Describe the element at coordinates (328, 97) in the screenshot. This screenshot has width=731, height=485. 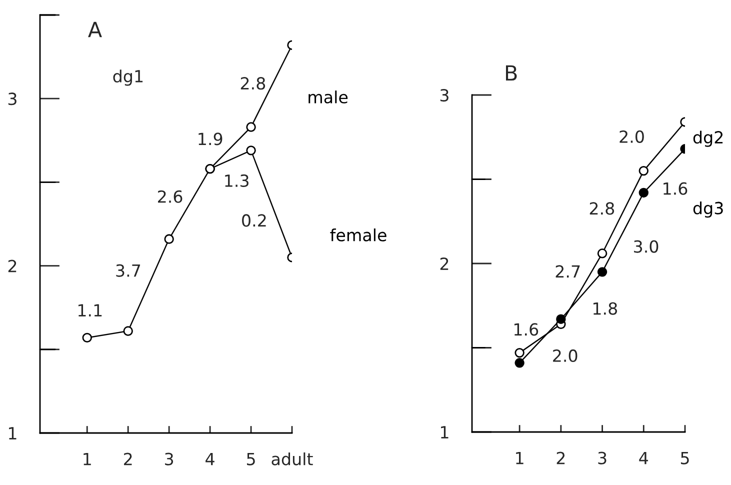
I see `text: male` at that location.